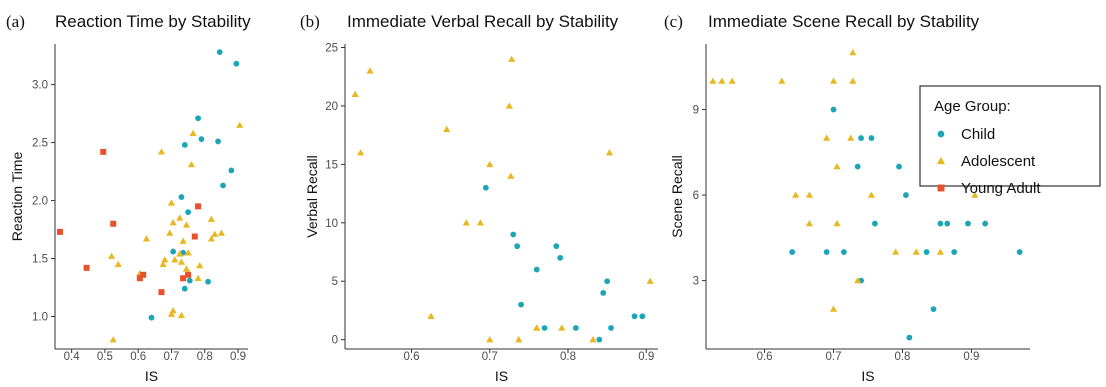  I want to click on y-tick-label: 3.0, so click(40, 86).